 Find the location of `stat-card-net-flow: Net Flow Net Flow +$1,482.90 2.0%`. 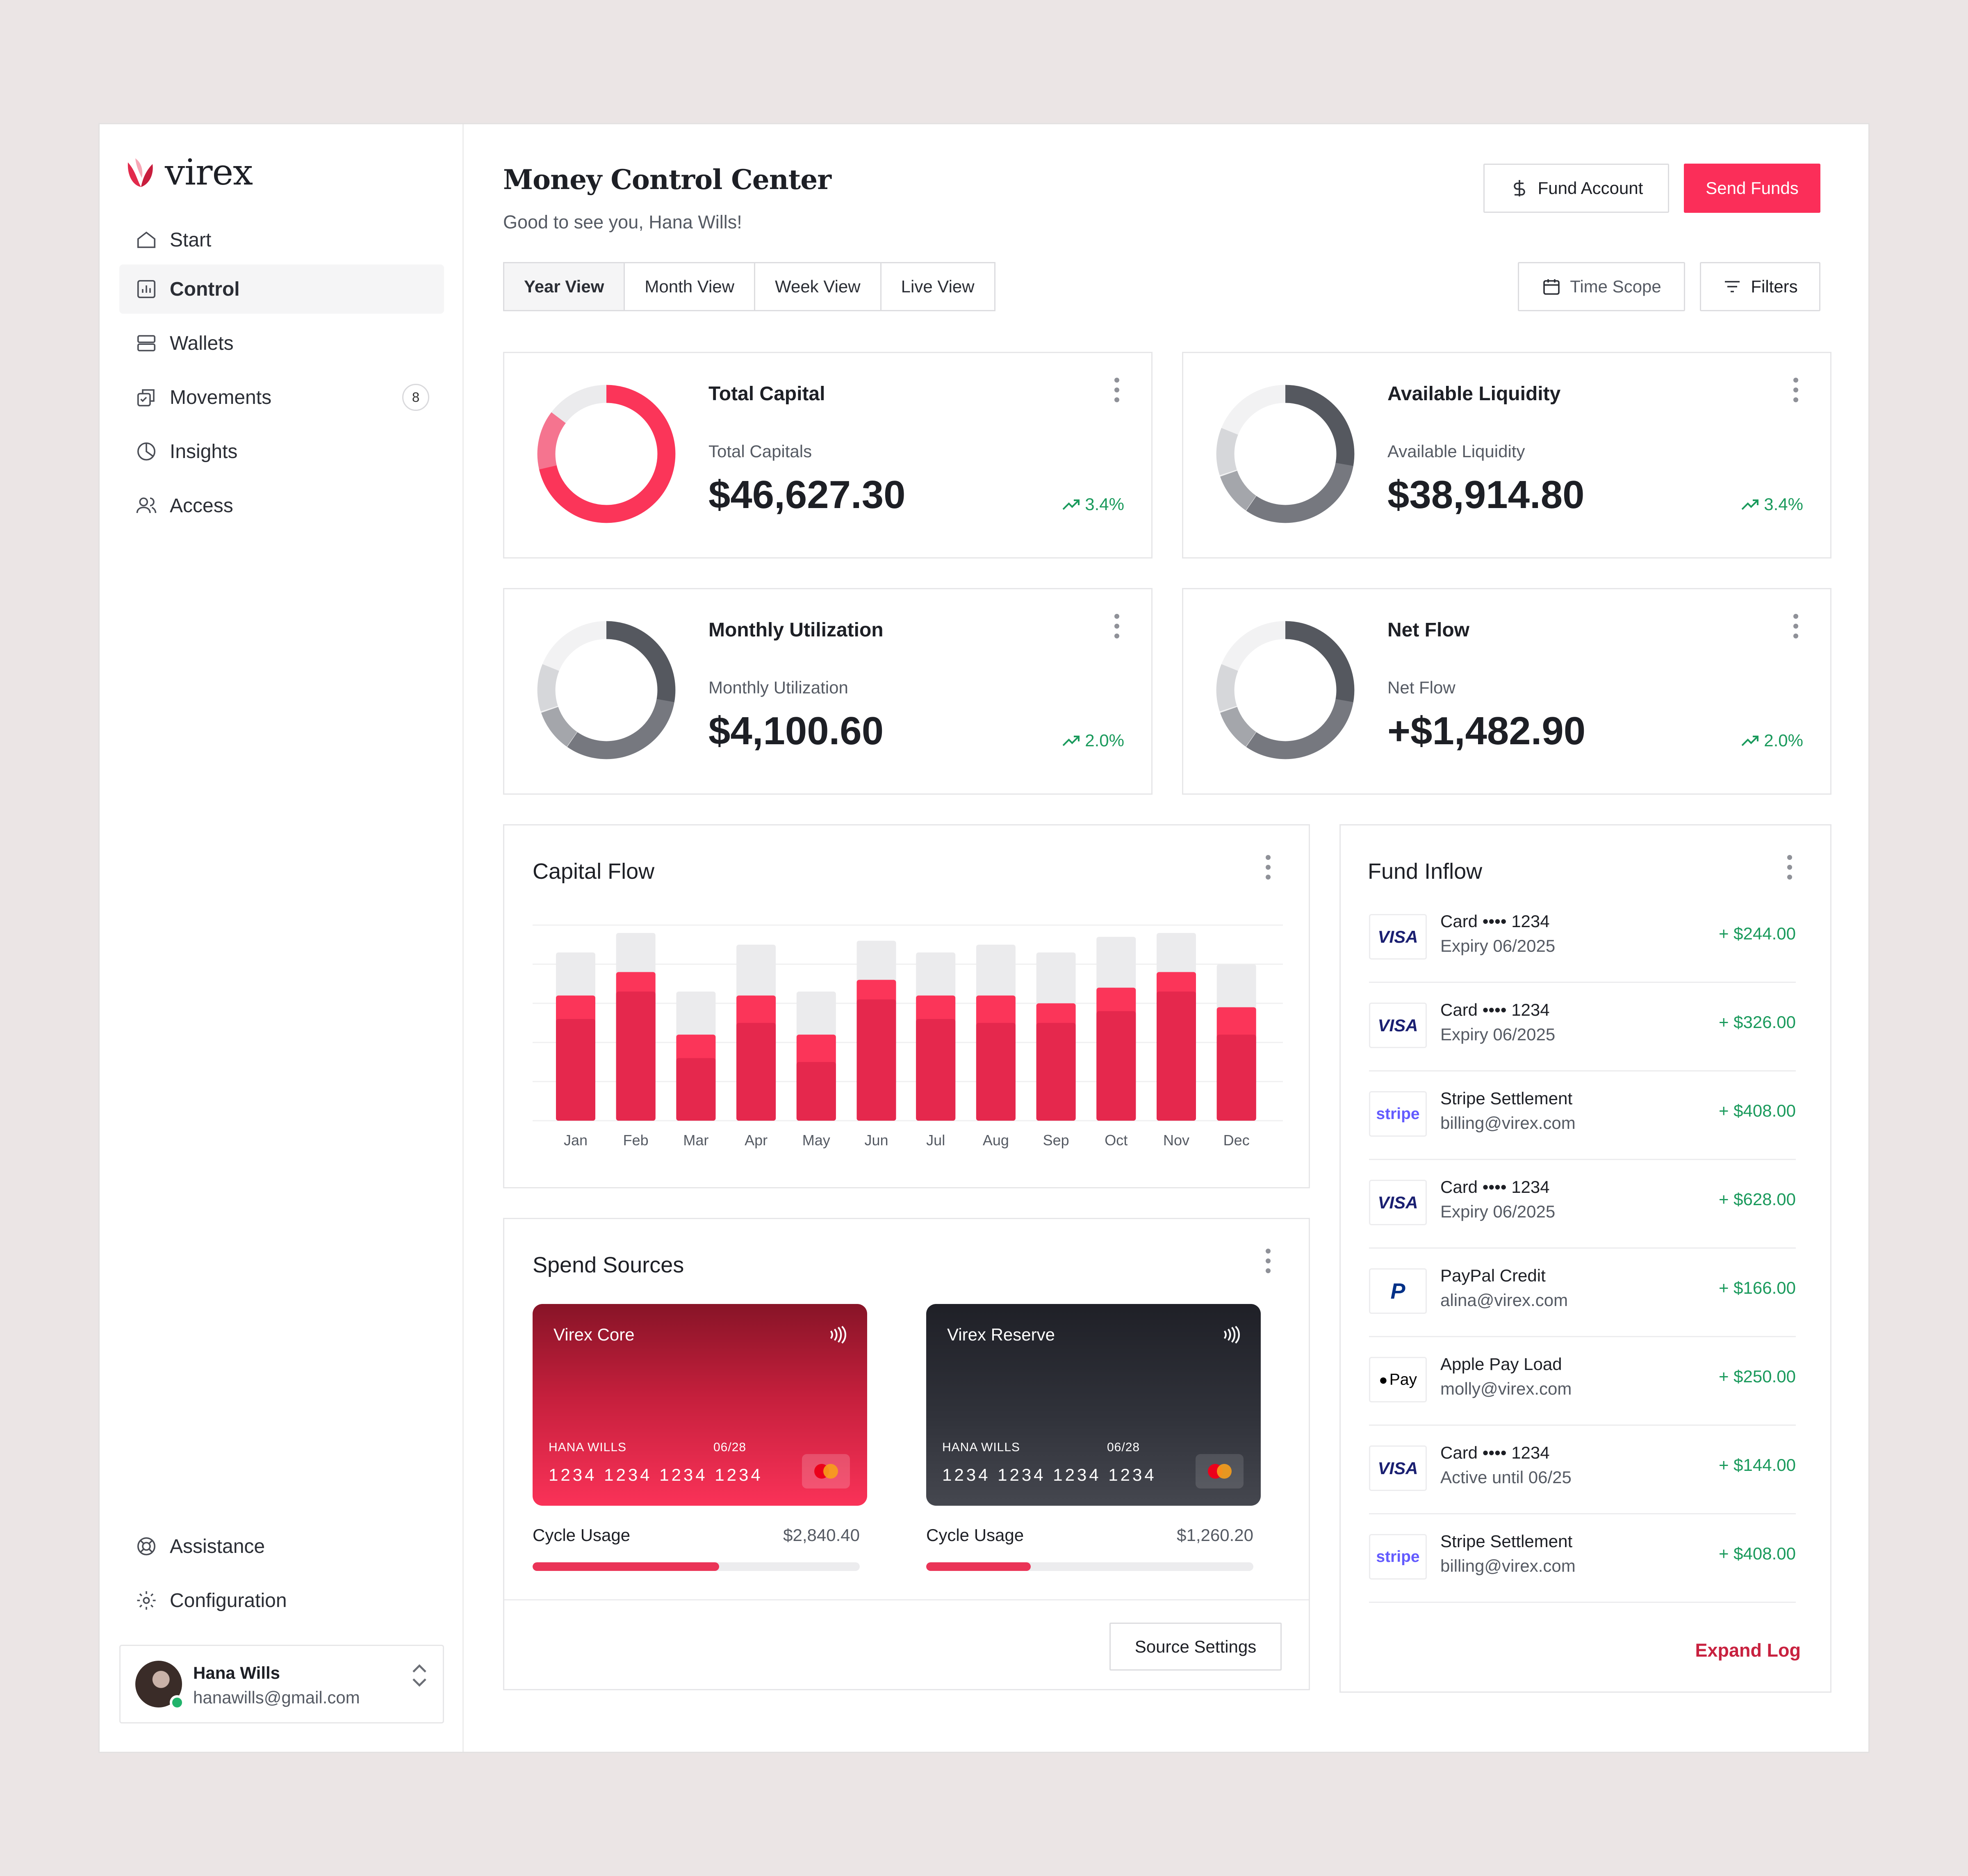

stat-card-net-flow: Net Flow Net Flow +$1,482.90 2.0% is located at coordinates (1506, 691).